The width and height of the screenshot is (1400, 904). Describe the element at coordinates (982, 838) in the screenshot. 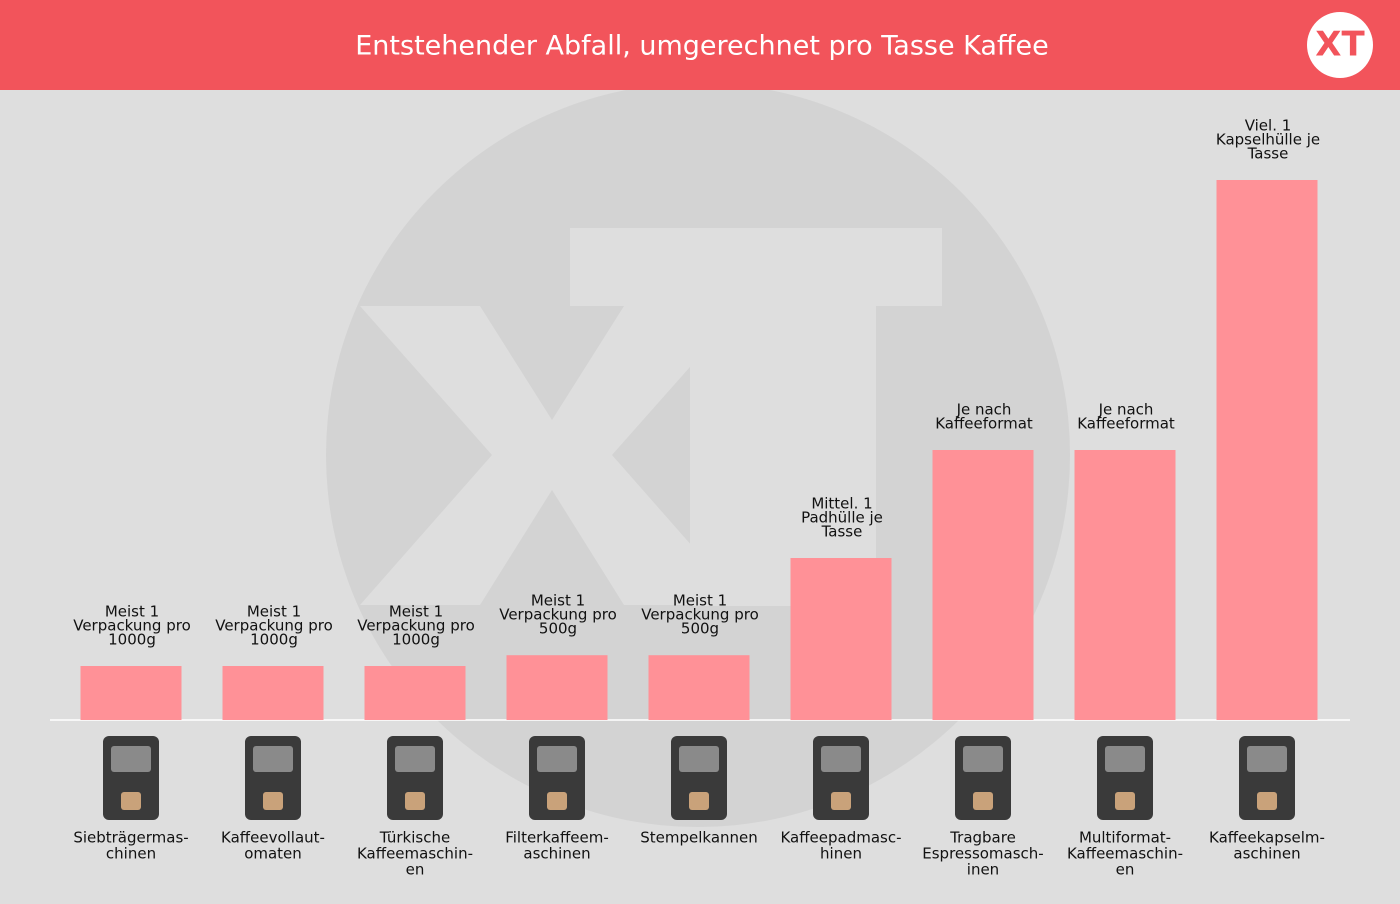

I see `x-tick-label: Tragbare` at that location.